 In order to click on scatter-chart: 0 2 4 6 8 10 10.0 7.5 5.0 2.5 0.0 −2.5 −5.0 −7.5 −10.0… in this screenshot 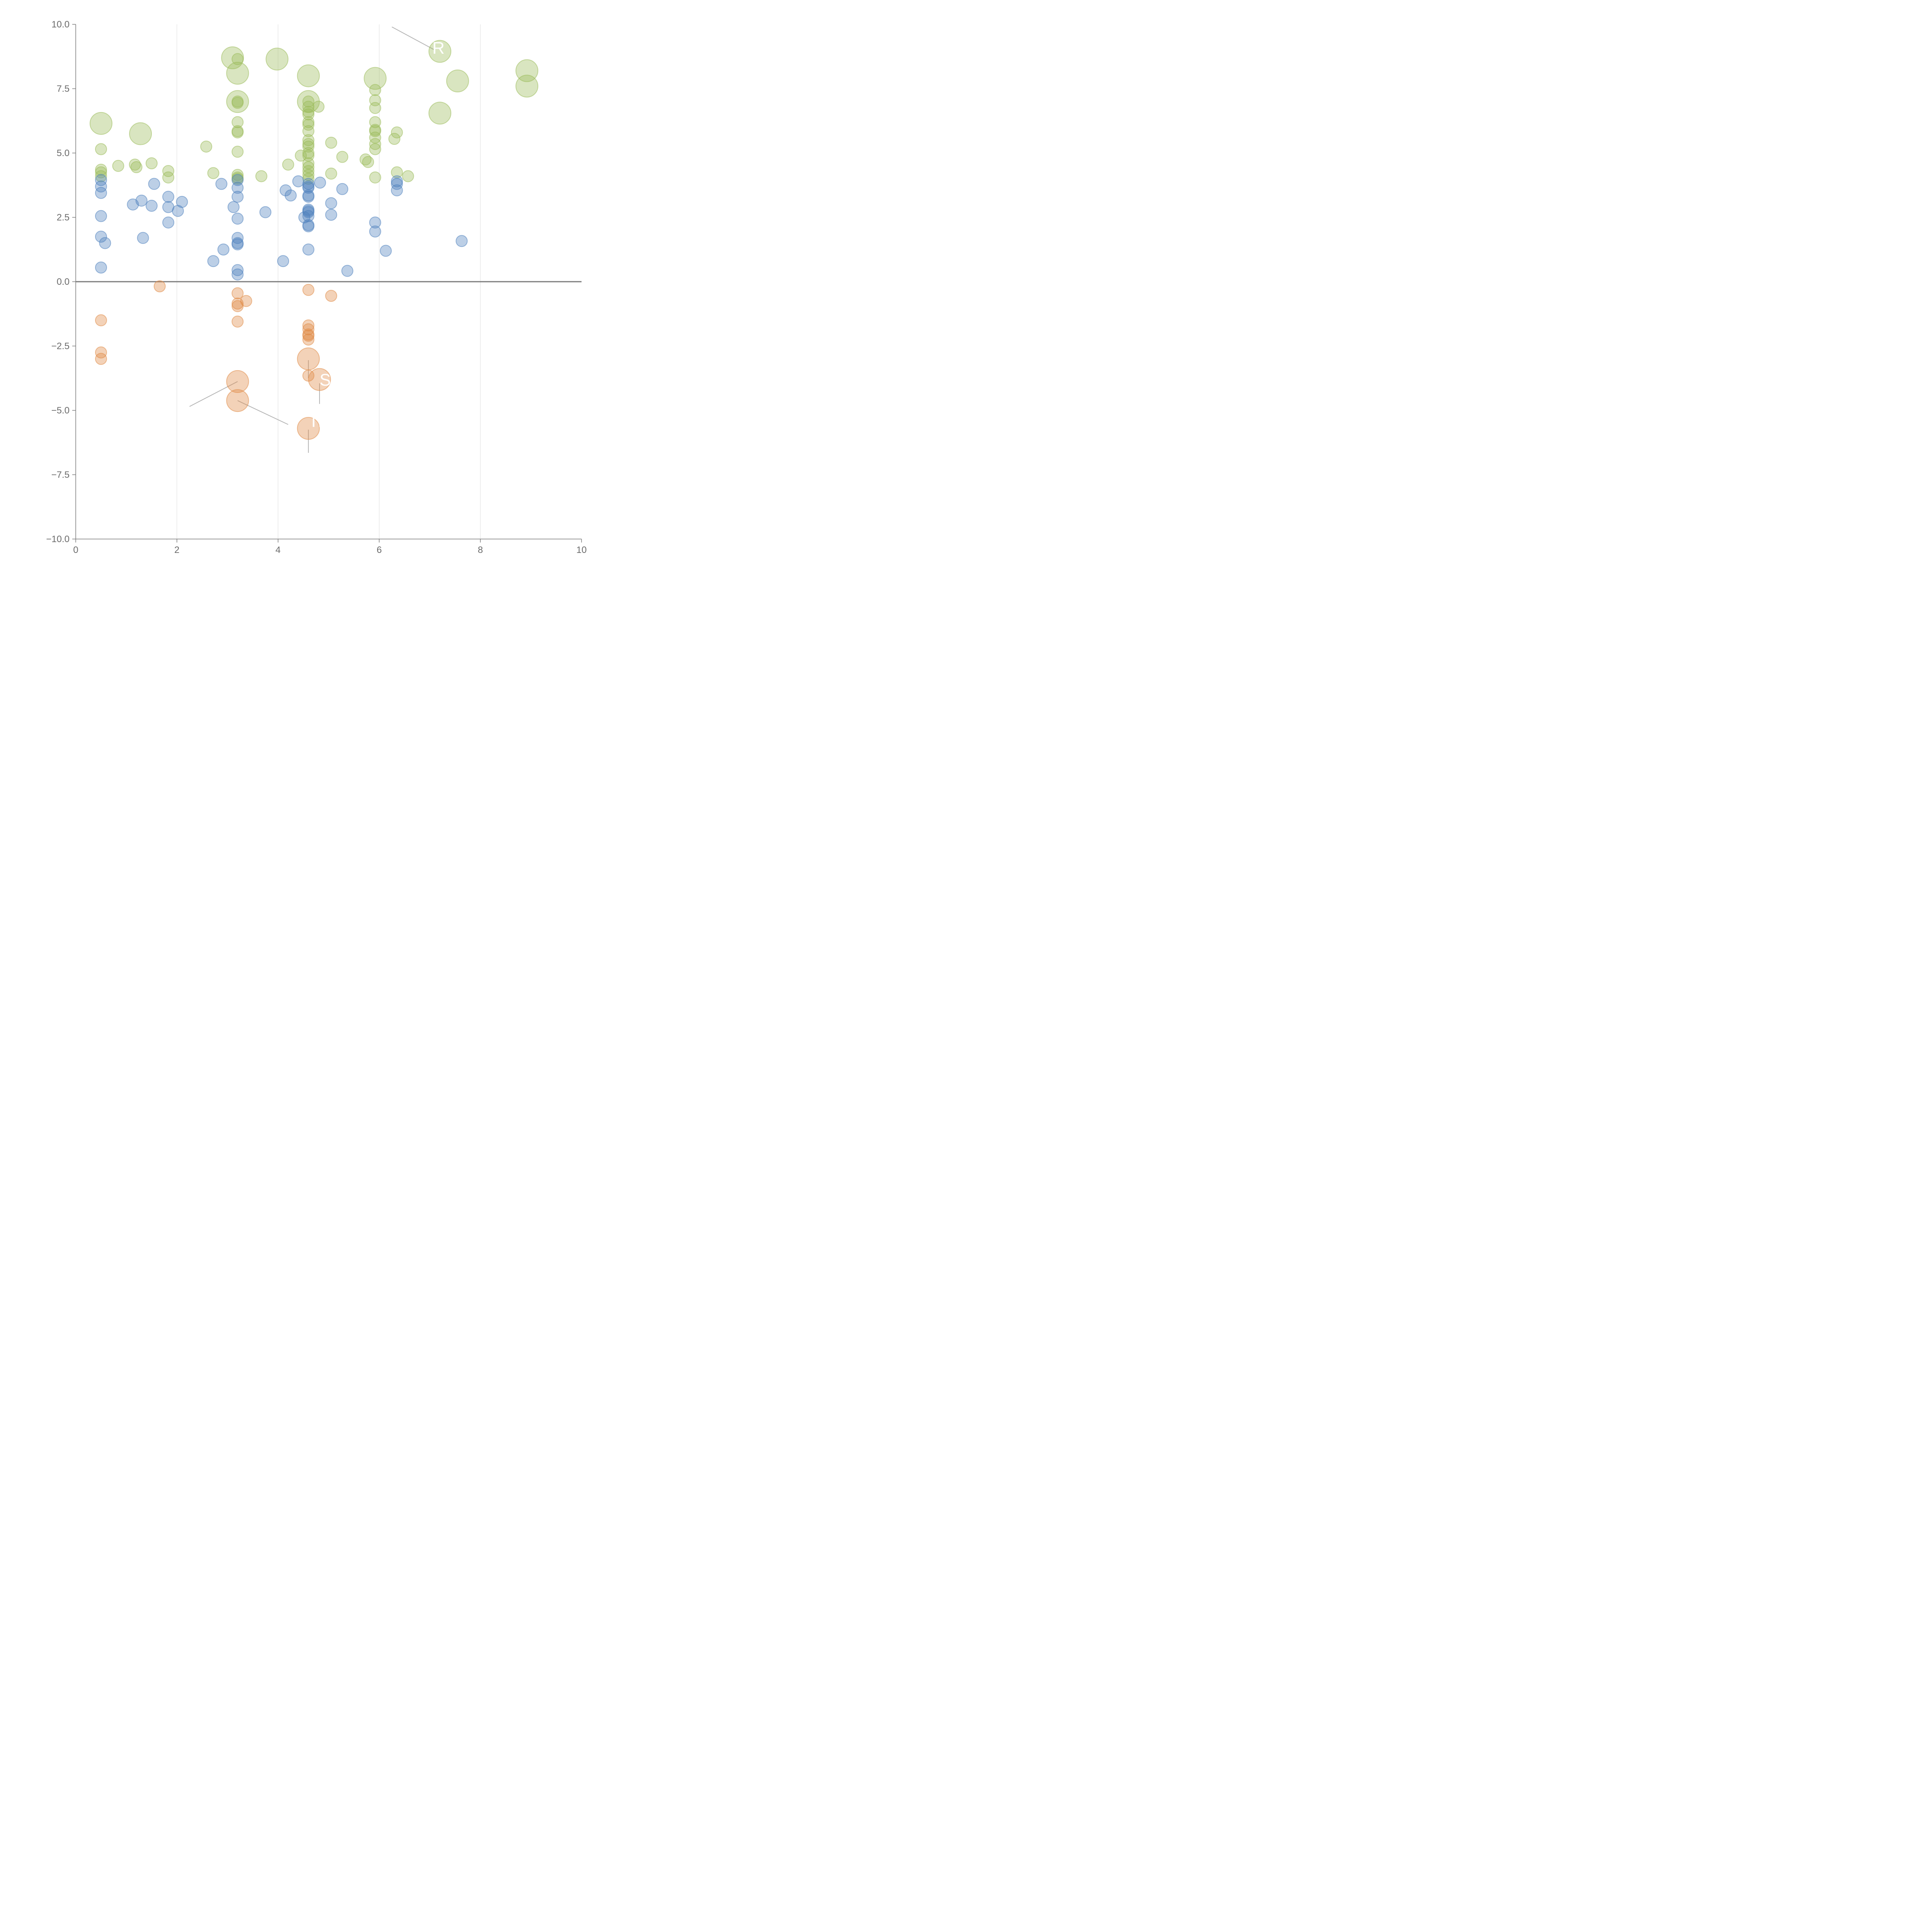, I will do `click(298, 298)`.